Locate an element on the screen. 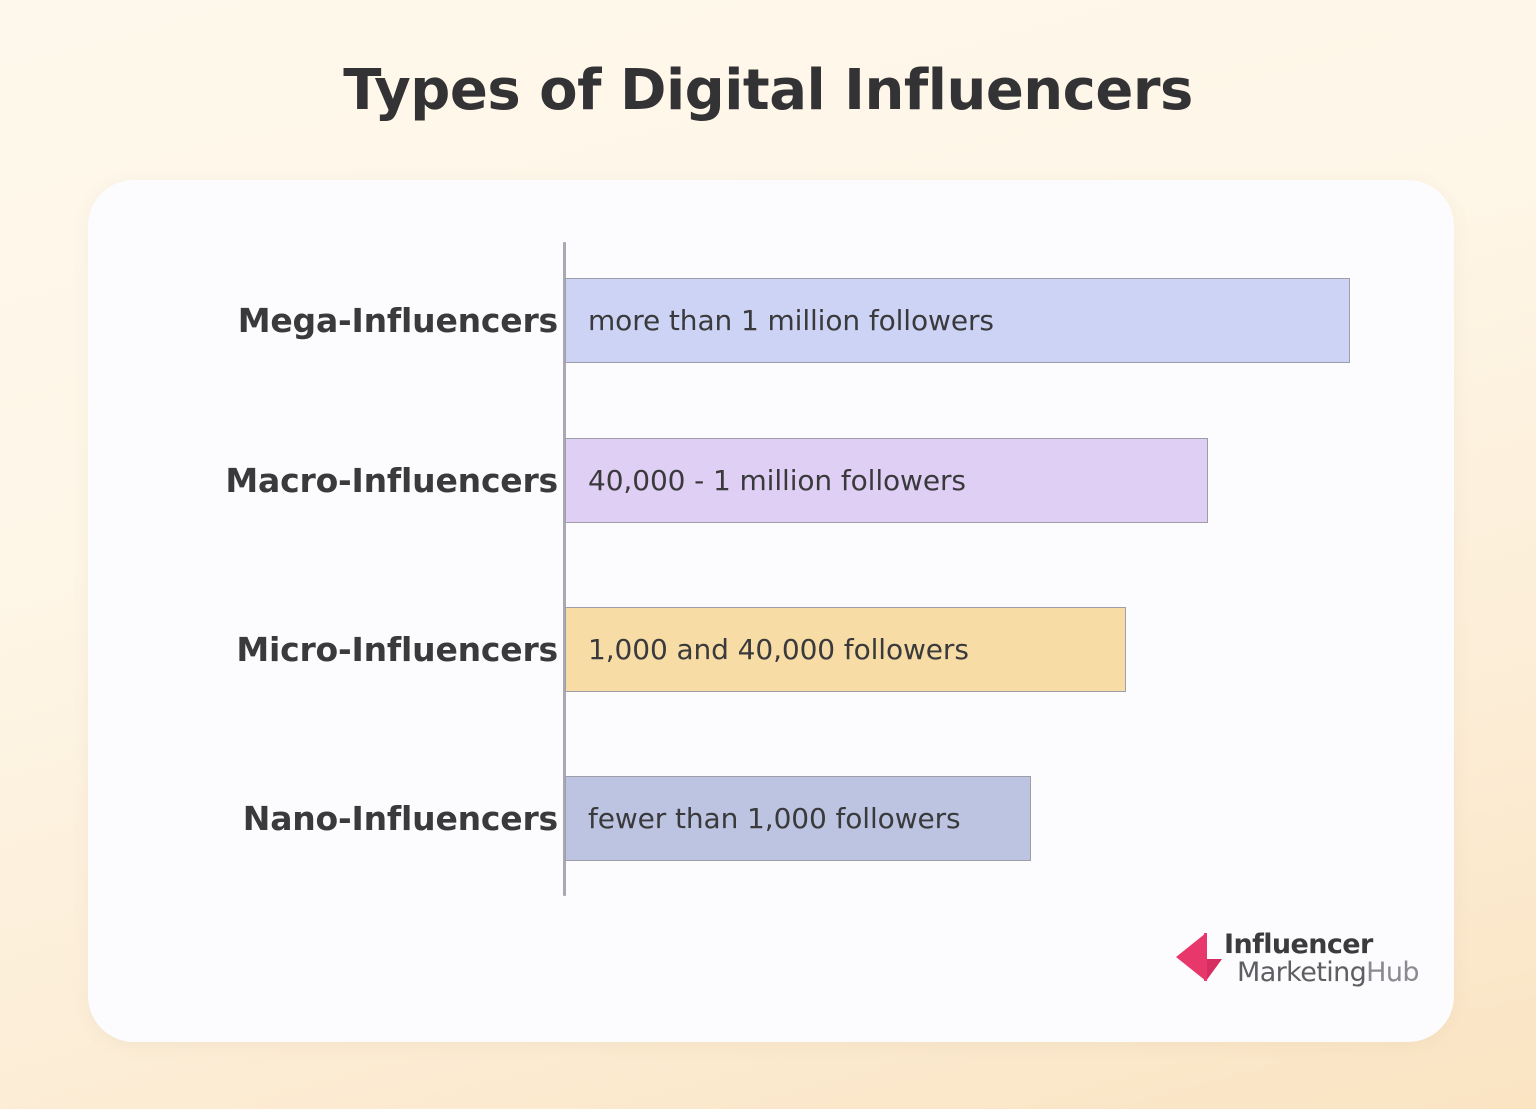 The height and width of the screenshot is (1109, 1536). bar-label-mega: more than 1 million followers is located at coordinates (791, 320).